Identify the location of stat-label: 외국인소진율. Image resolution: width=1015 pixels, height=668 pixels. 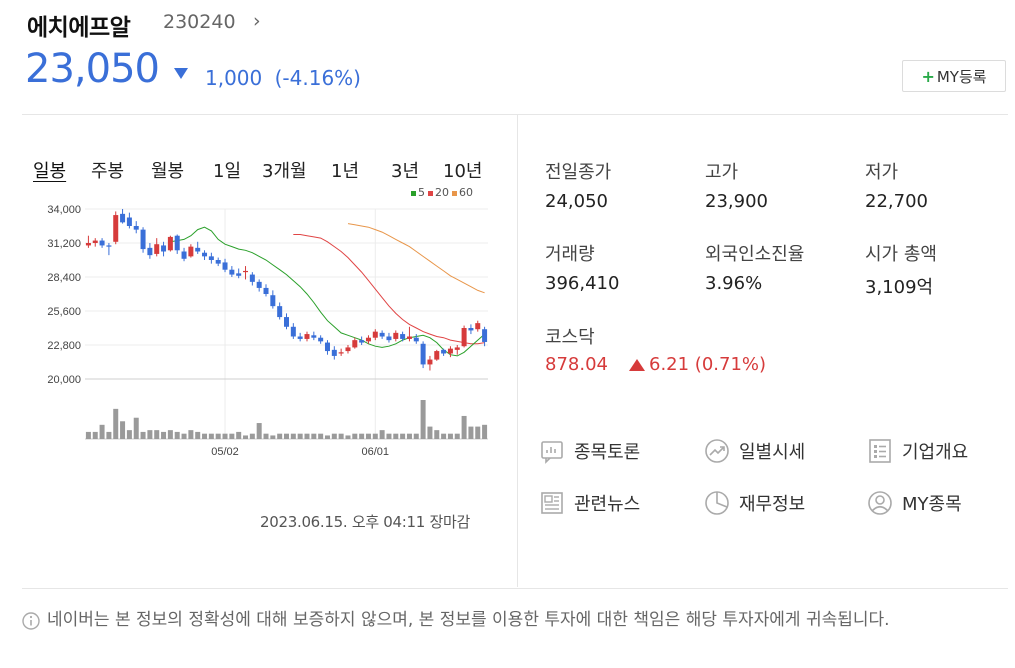
(755, 254).